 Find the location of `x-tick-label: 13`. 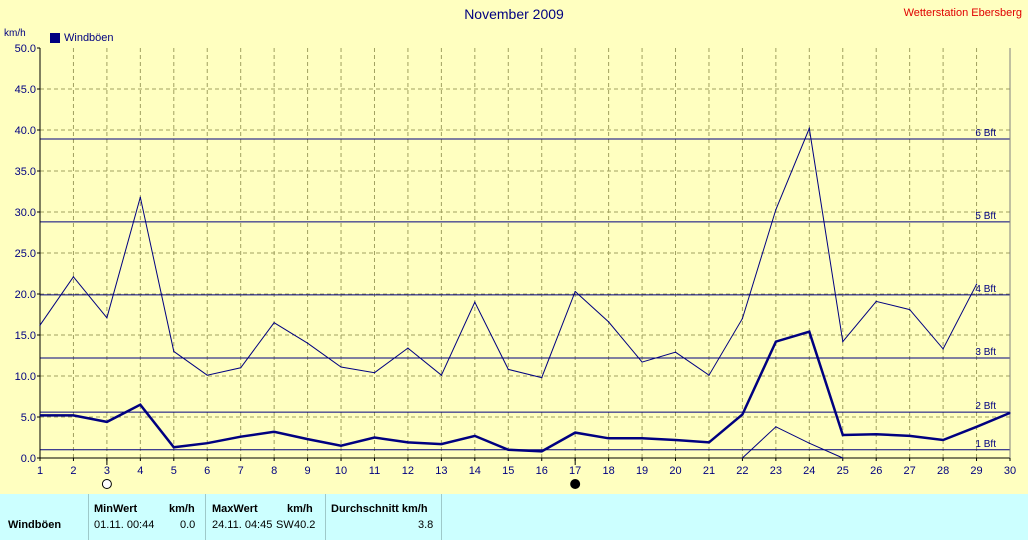

x-tick-label: 13 is located at coordinates (441, 471).